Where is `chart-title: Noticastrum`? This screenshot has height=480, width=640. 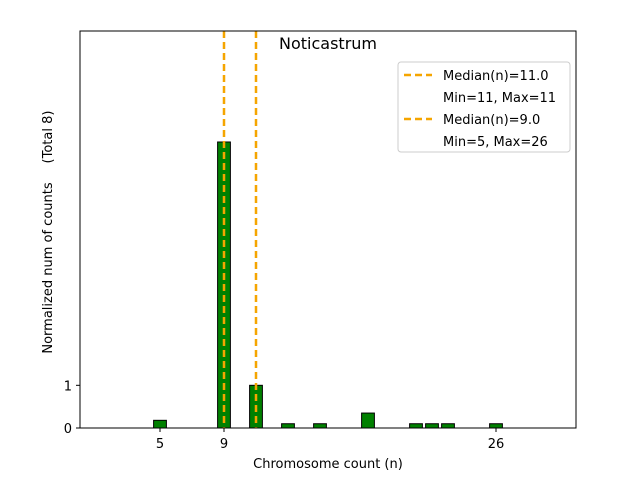 chart-title: Noticastrum is located at coordinates (328, 43).